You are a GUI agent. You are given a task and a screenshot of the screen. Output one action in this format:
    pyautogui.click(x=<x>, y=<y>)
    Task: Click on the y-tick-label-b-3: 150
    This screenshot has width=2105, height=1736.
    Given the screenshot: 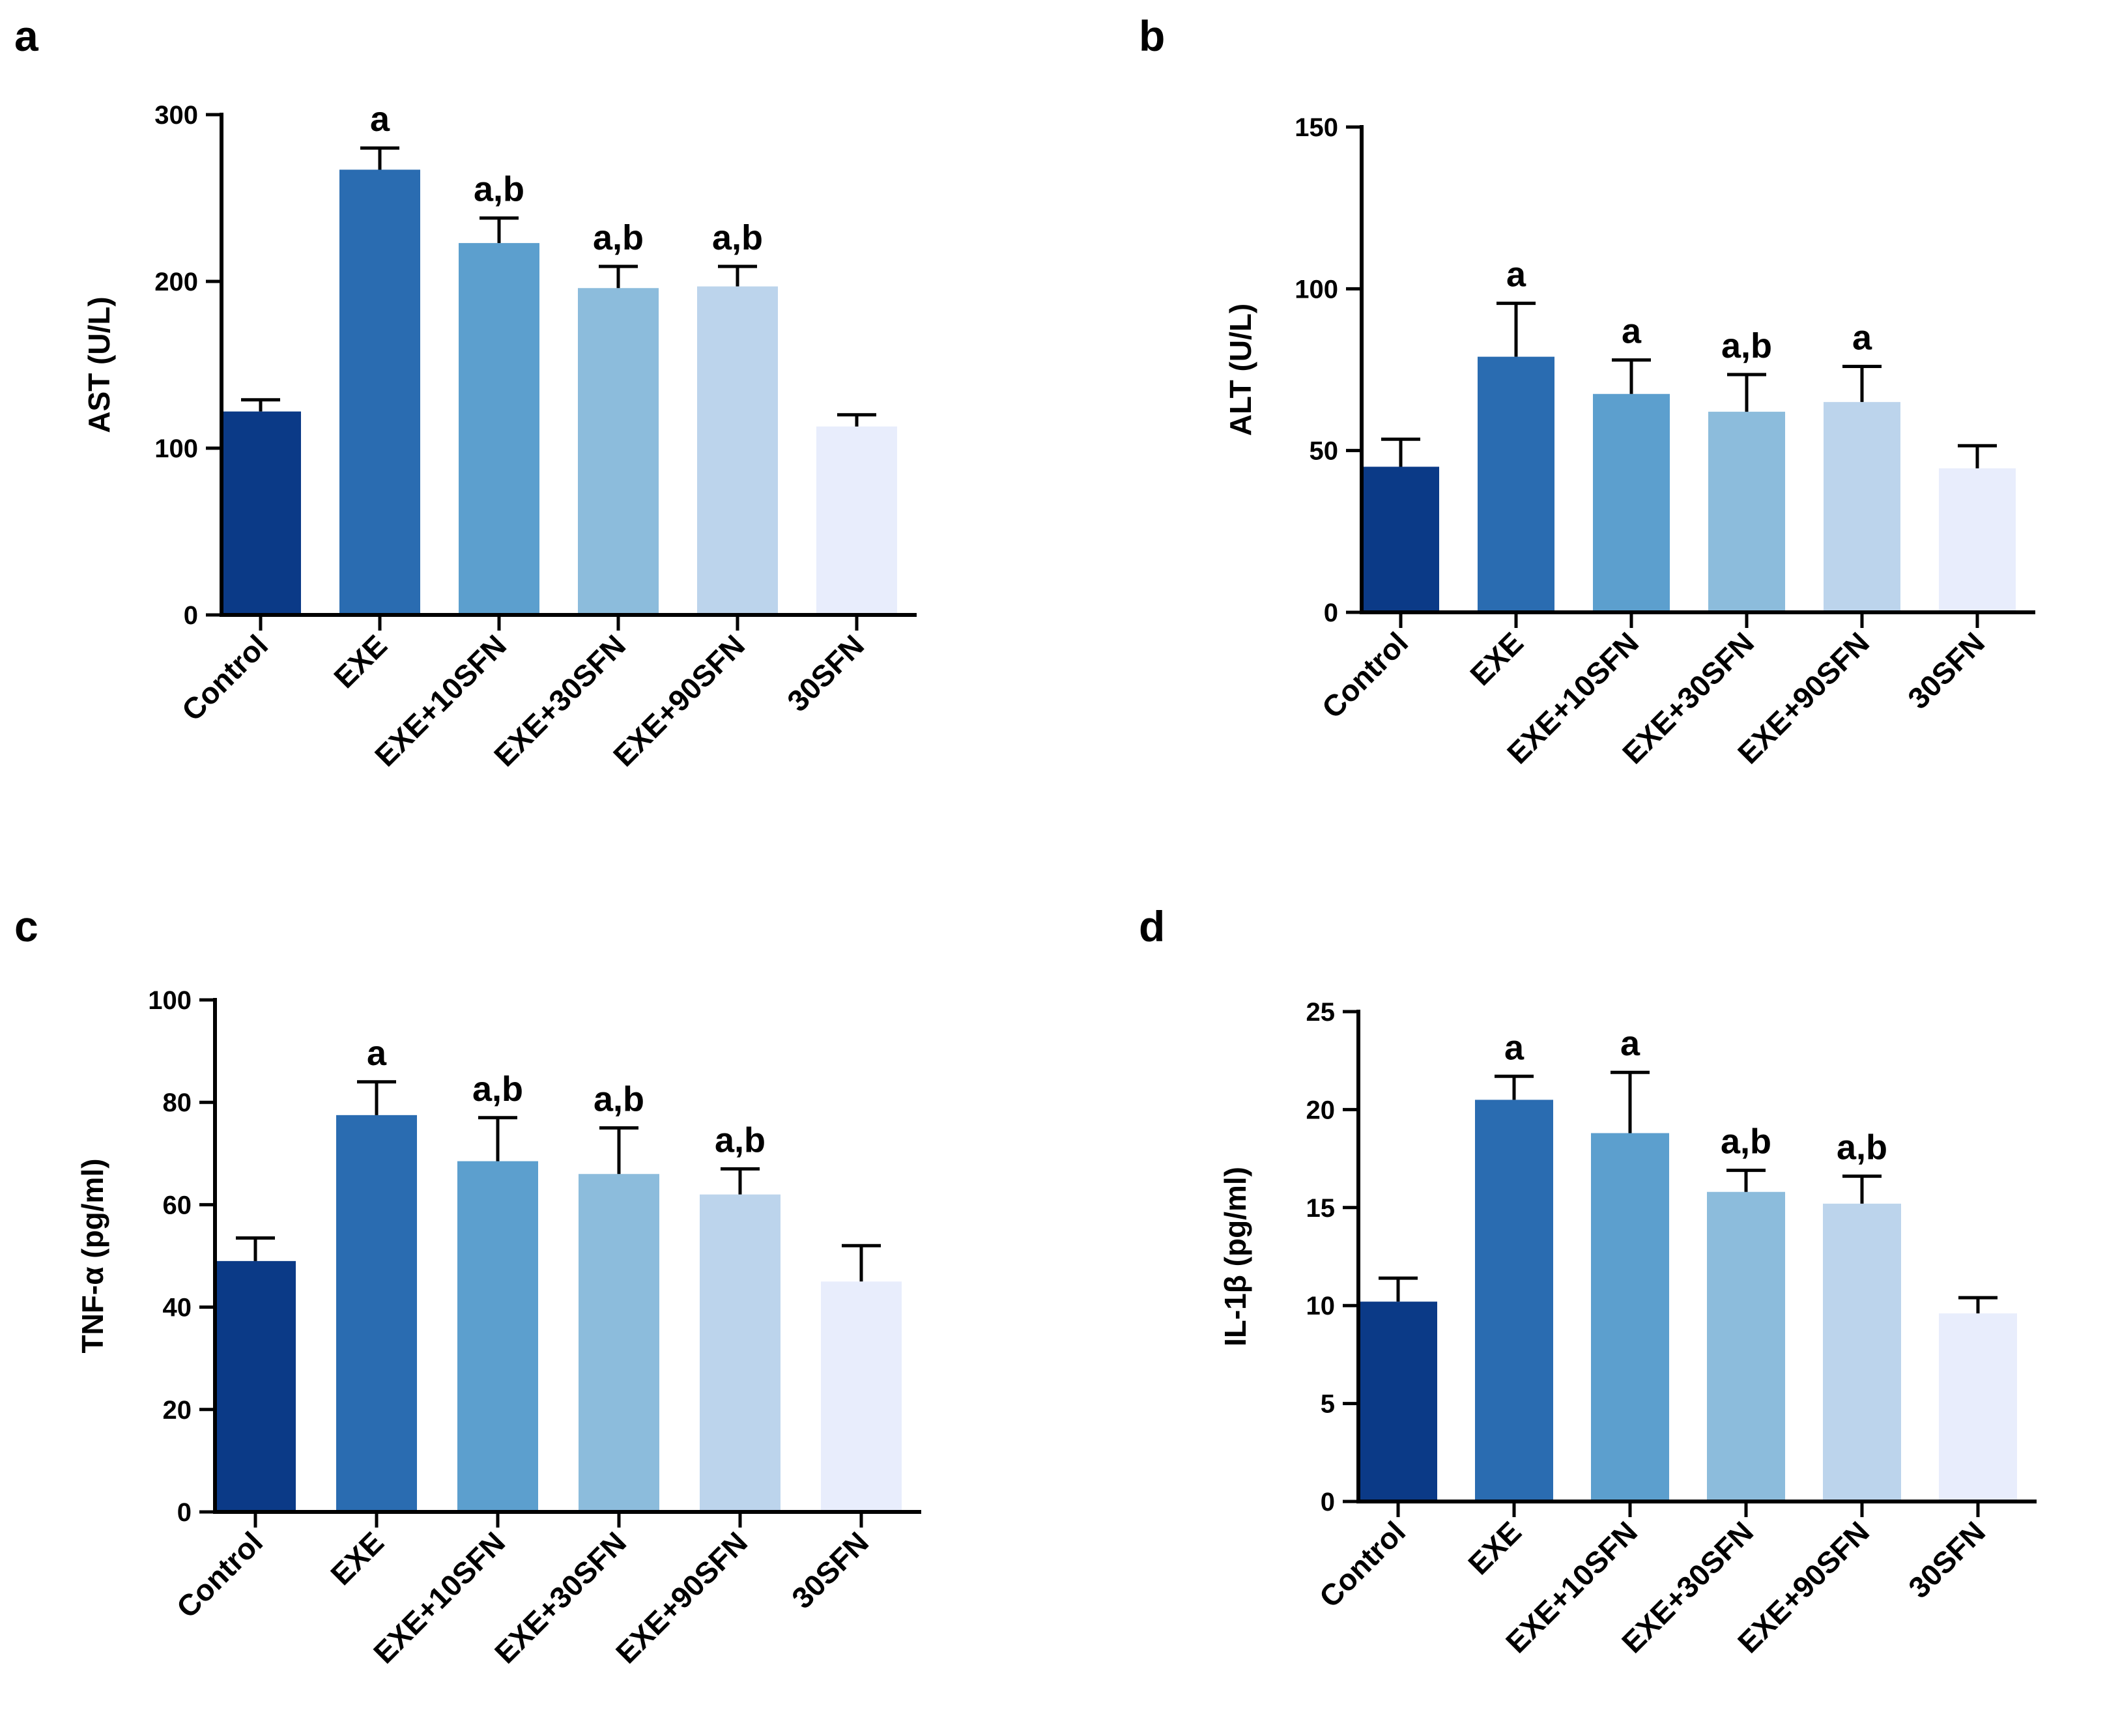 What is the action you would take?
    pyautogui.click(x=1316, y=127)
    